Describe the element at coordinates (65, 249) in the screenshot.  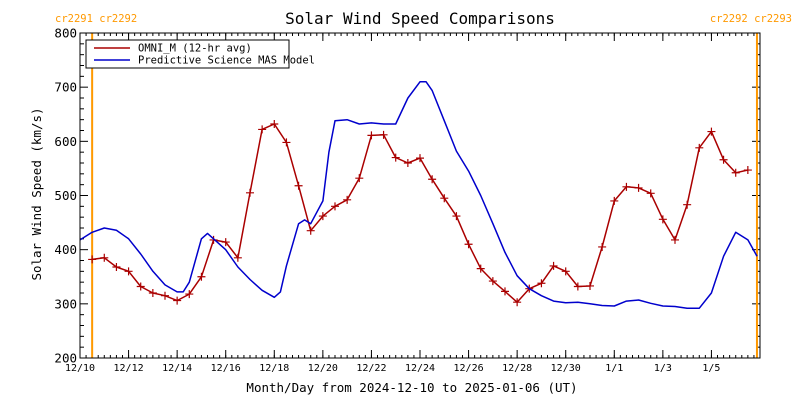
I see `y-tick-label: 400` at that location.